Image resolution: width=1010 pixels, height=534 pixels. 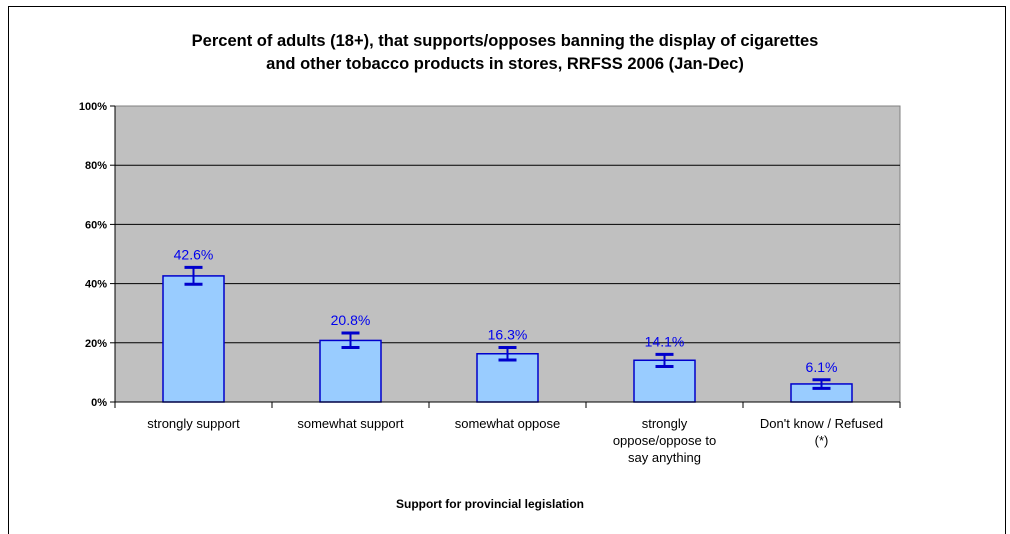 What do you see at coordinates (193, 423) in the screenshot?
I see `category-label: strongly support` at bounding box center [193, 423].